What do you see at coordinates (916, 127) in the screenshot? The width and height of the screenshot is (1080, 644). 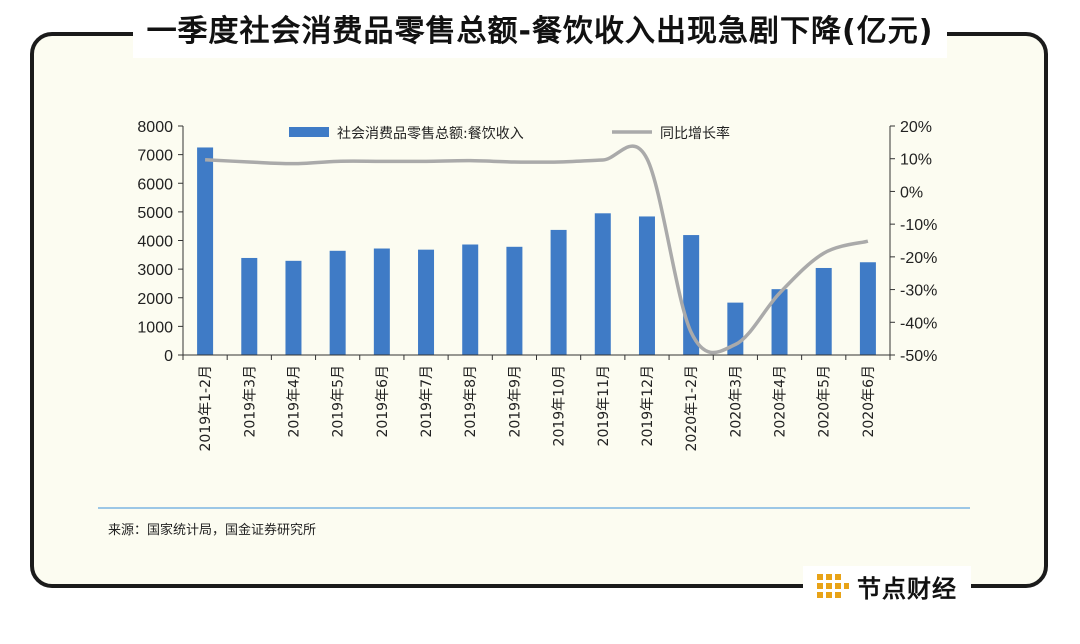 I see `right-tick-label-7: 20%` at bounding box center [916, 127].